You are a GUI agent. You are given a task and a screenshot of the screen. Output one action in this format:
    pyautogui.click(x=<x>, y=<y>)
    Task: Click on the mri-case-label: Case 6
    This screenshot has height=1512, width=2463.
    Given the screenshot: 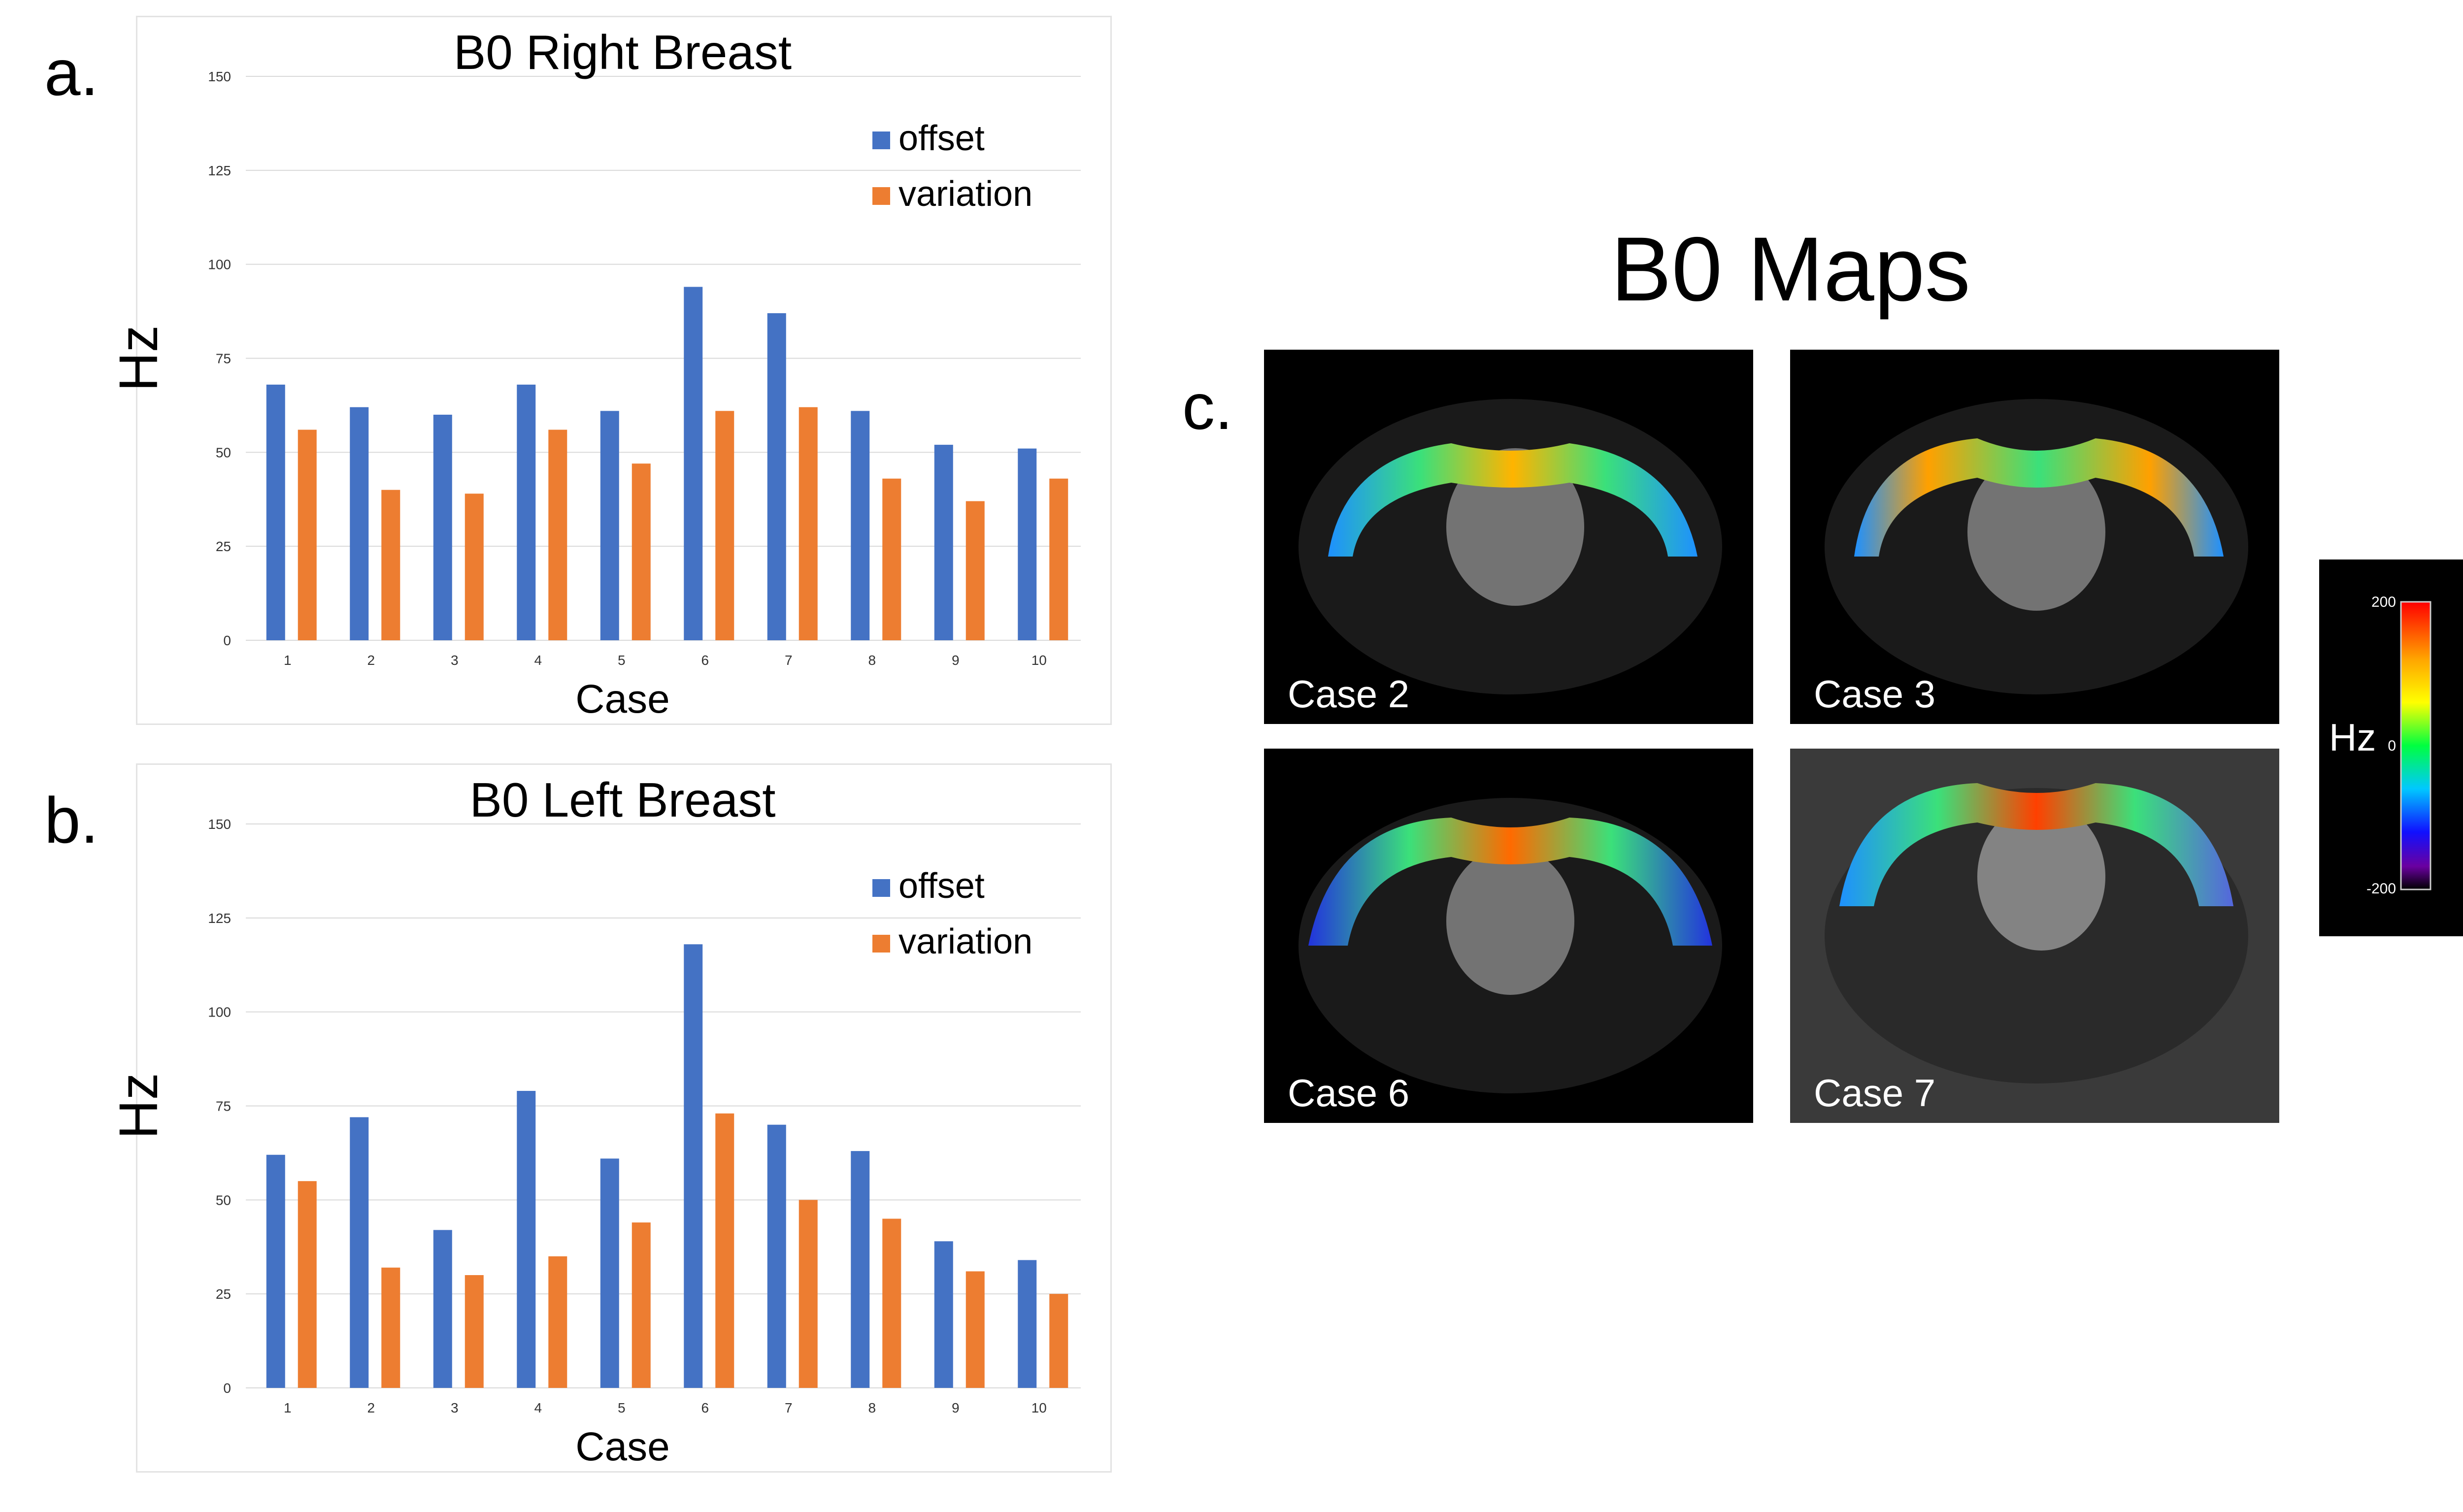 What is the action you would take?
    pyautogui.click(x=1349, y=1093)
    